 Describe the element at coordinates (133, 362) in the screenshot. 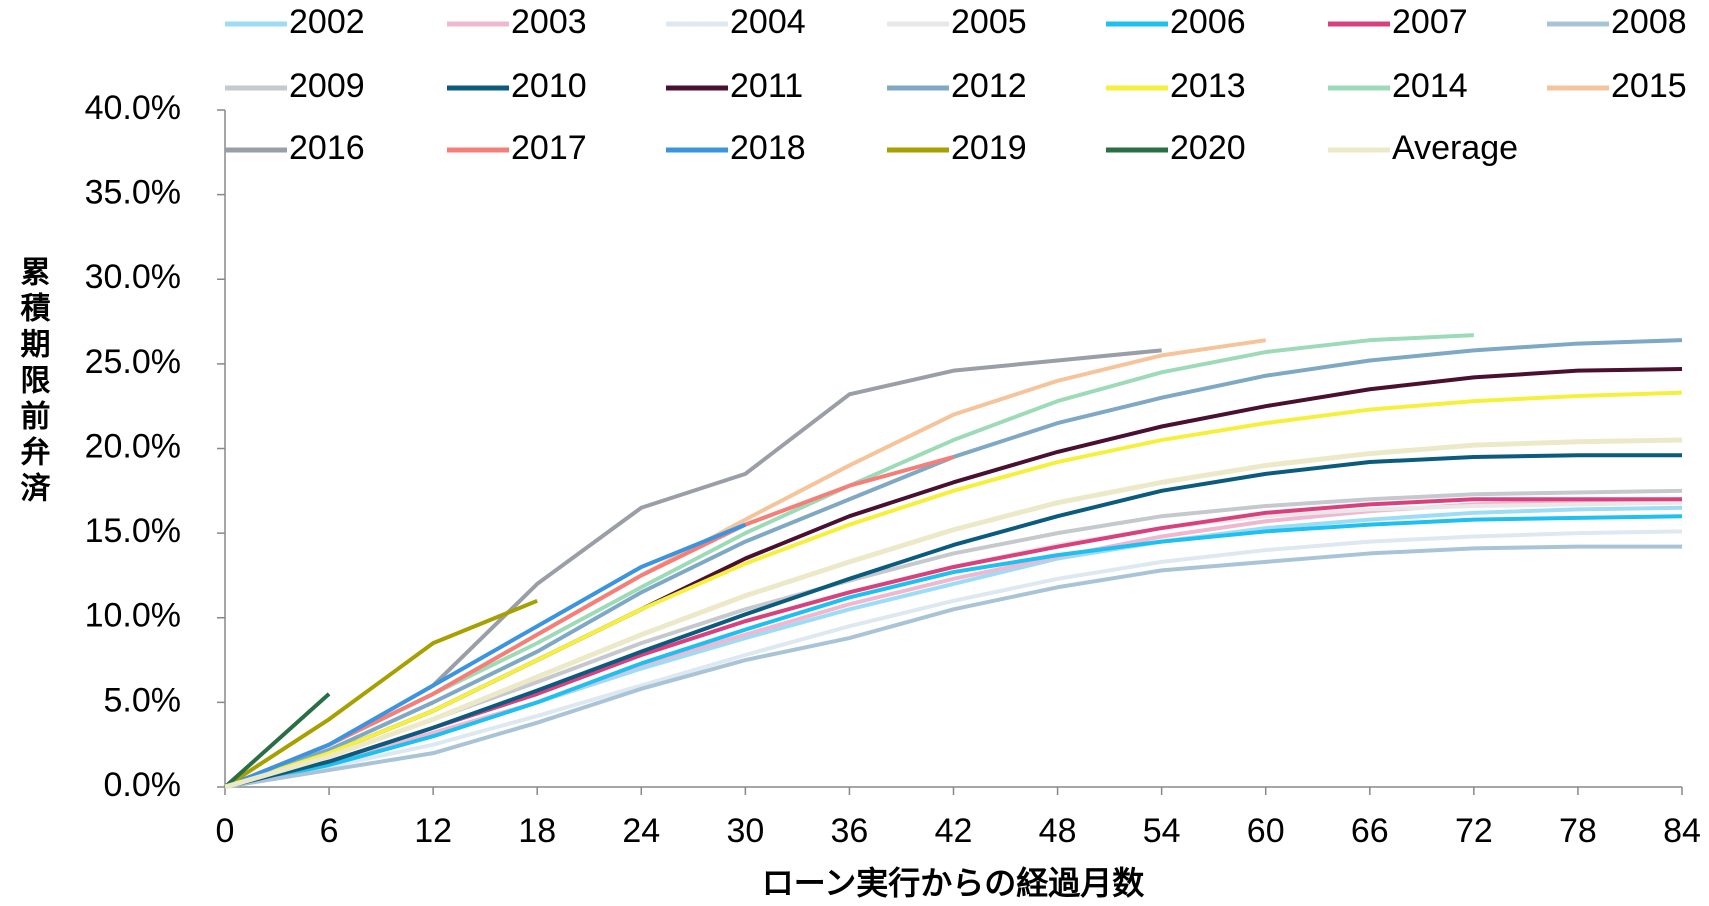

I see `y-tick-label: 25.0%` at that location.